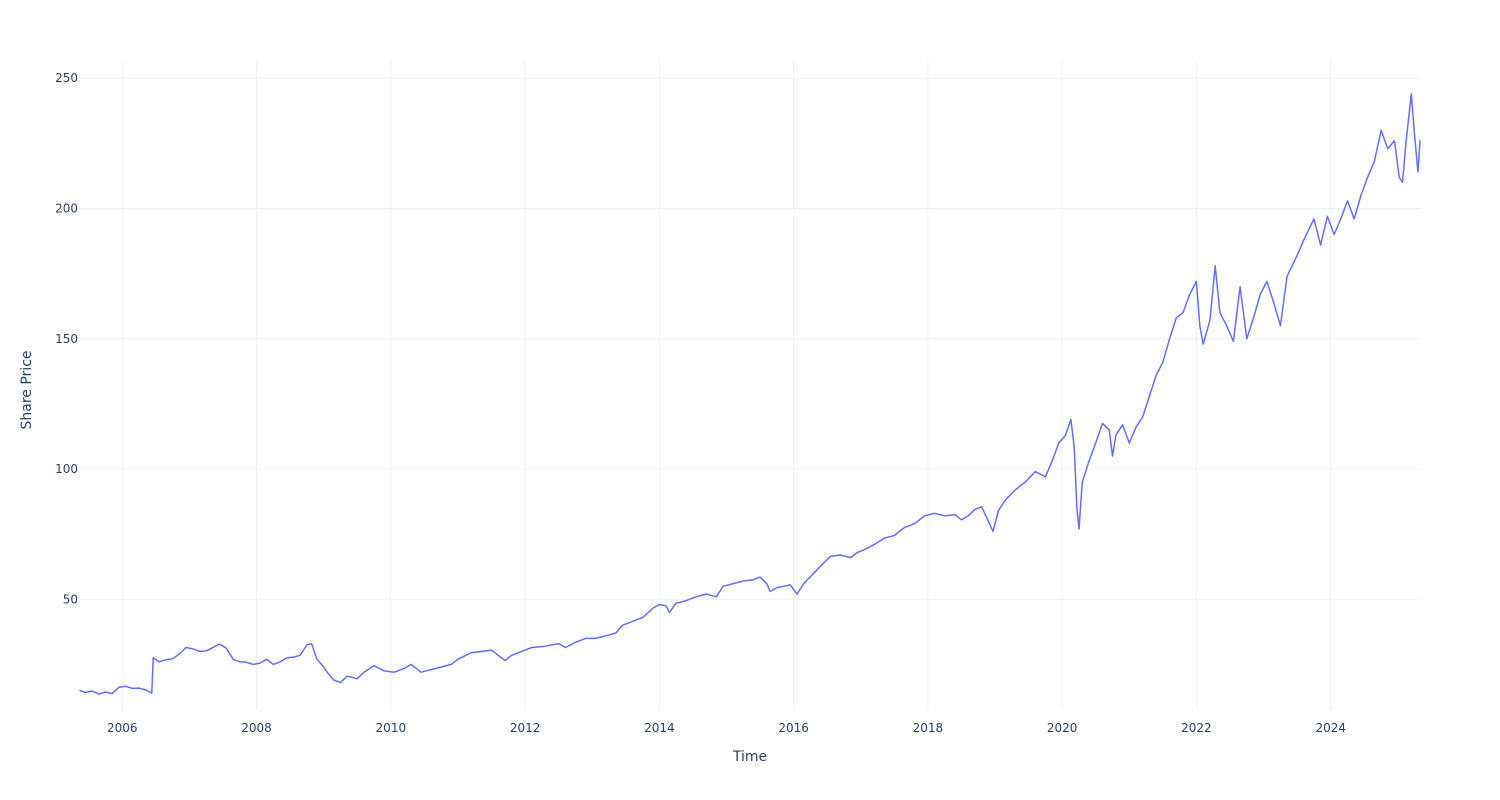 The image size is (1500, 800). I want to click on x-tick-label: 2010, so click(391, 728).